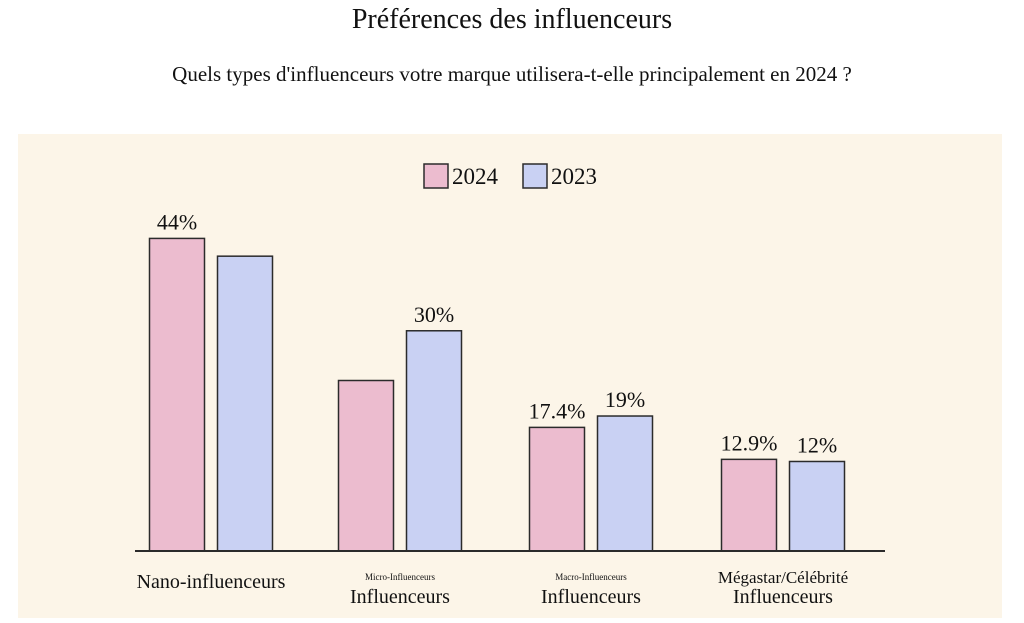 The width and height of the screenshot is (1024, 623). I want to click on legend-swatch-2023, so click(535, 176).